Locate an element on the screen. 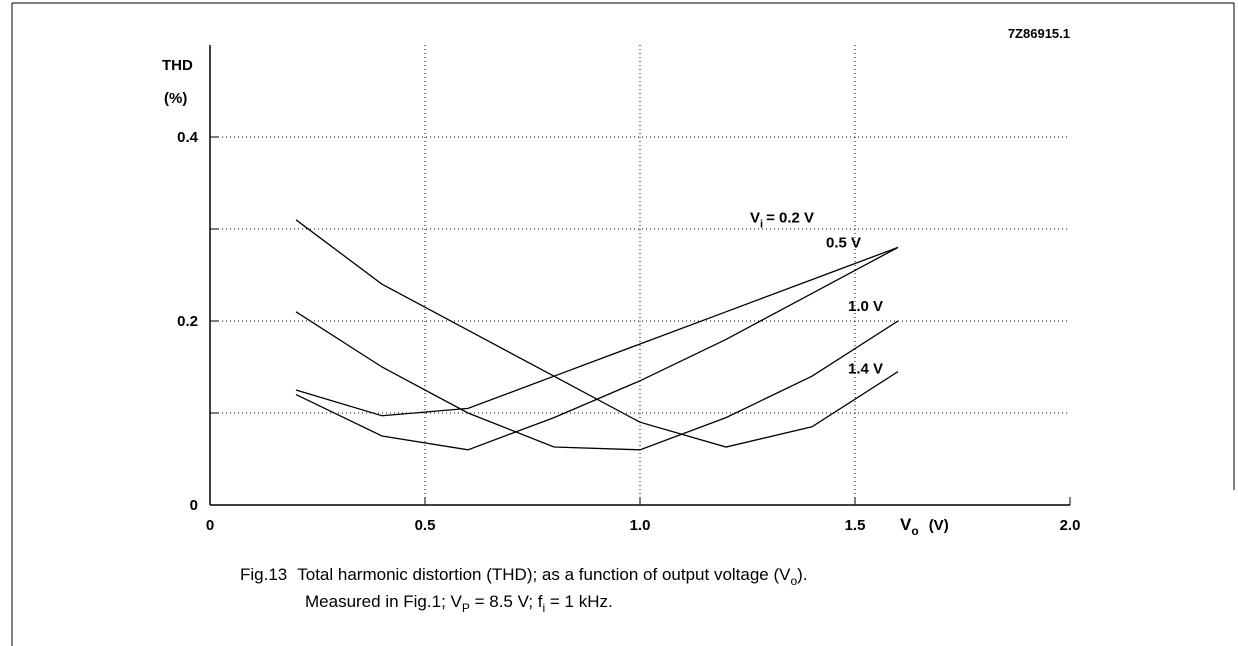 The width and height of the screenshot is (1238, 646). code: 7Z86915.1 is located at coordinates (1039, 33).